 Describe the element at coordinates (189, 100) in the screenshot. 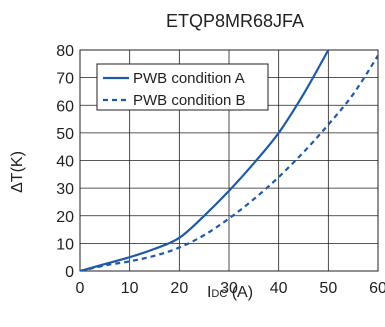

I see `legend-label-b: PWB condition B` at that location.